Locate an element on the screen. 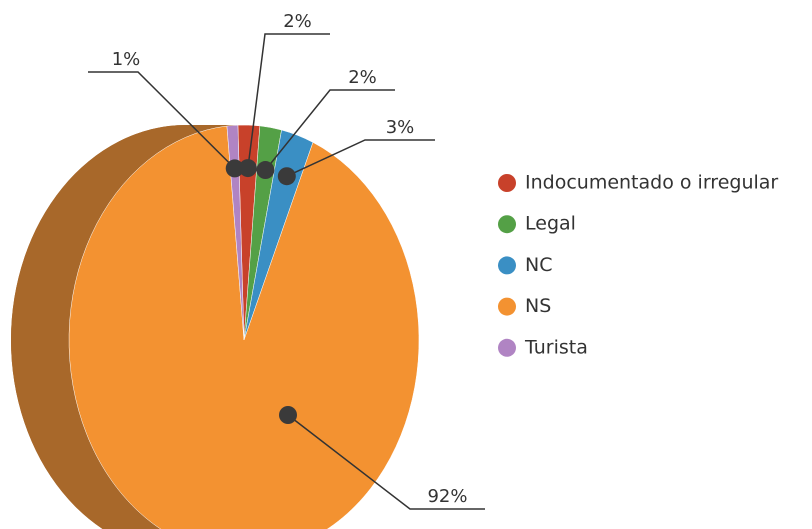 Image resolution: width=812 pixels, height=529 pixels. legend-label: Indocumentado o irregular is located at coordinates (651, 183).